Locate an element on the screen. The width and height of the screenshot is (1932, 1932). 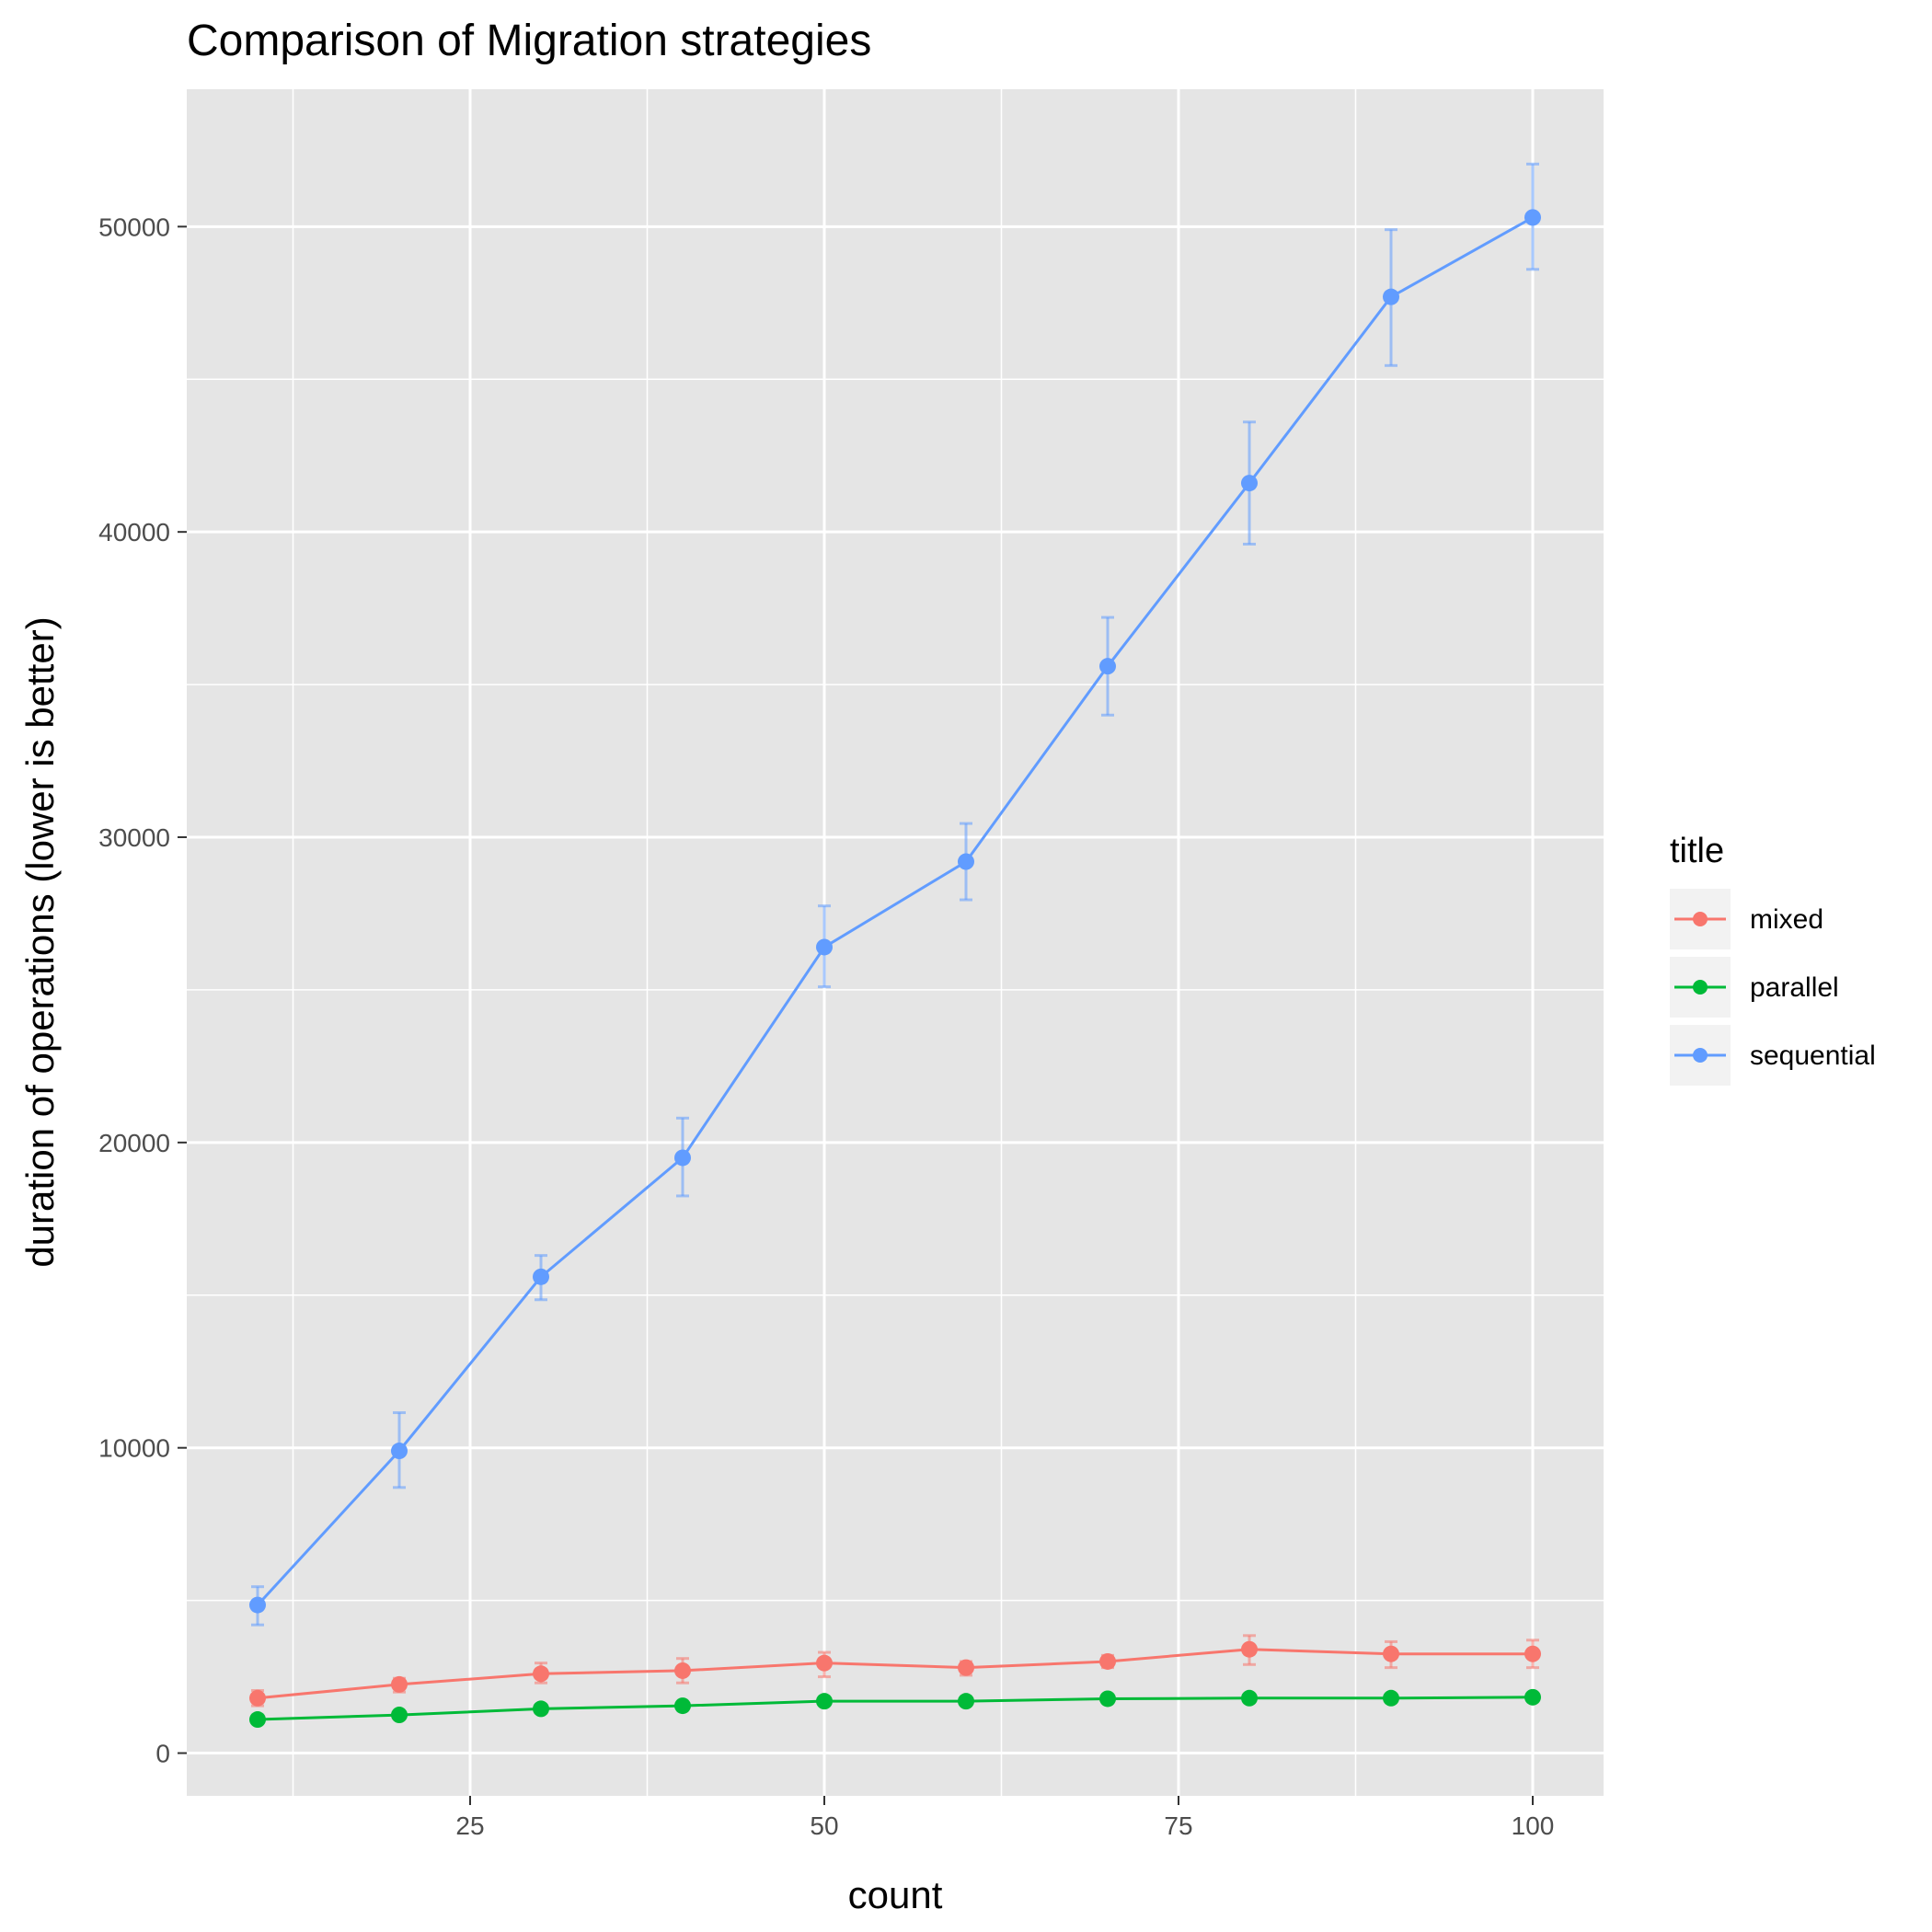
x-tick-label: 100 is located at coordinates (1533, 1825).